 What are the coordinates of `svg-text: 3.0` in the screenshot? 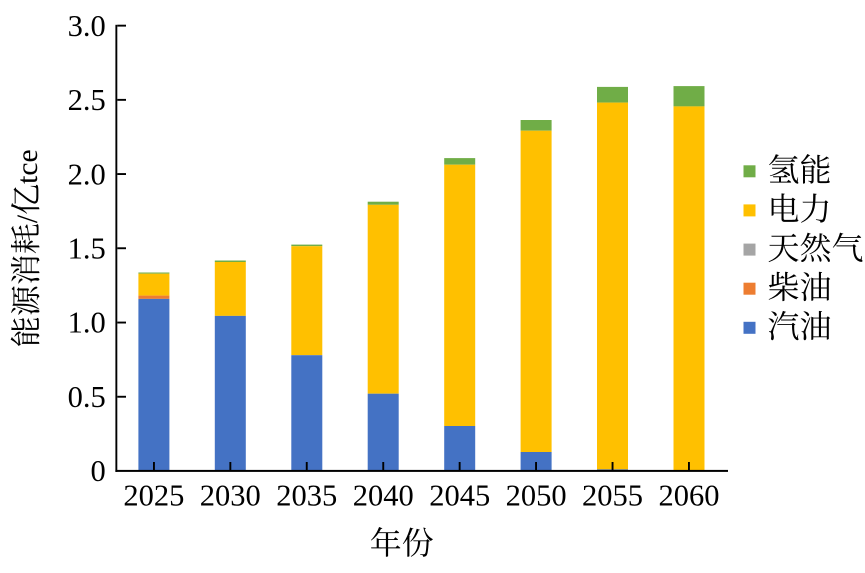 It's located at (87, 26).